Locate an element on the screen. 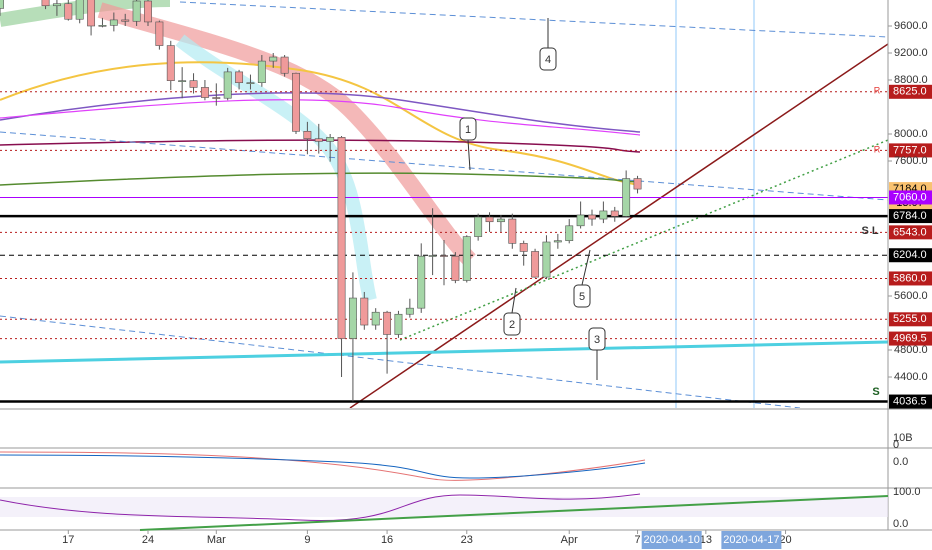 The image size is (932, 550). level-label: 6784.0 is located at coordinates (910, 216).